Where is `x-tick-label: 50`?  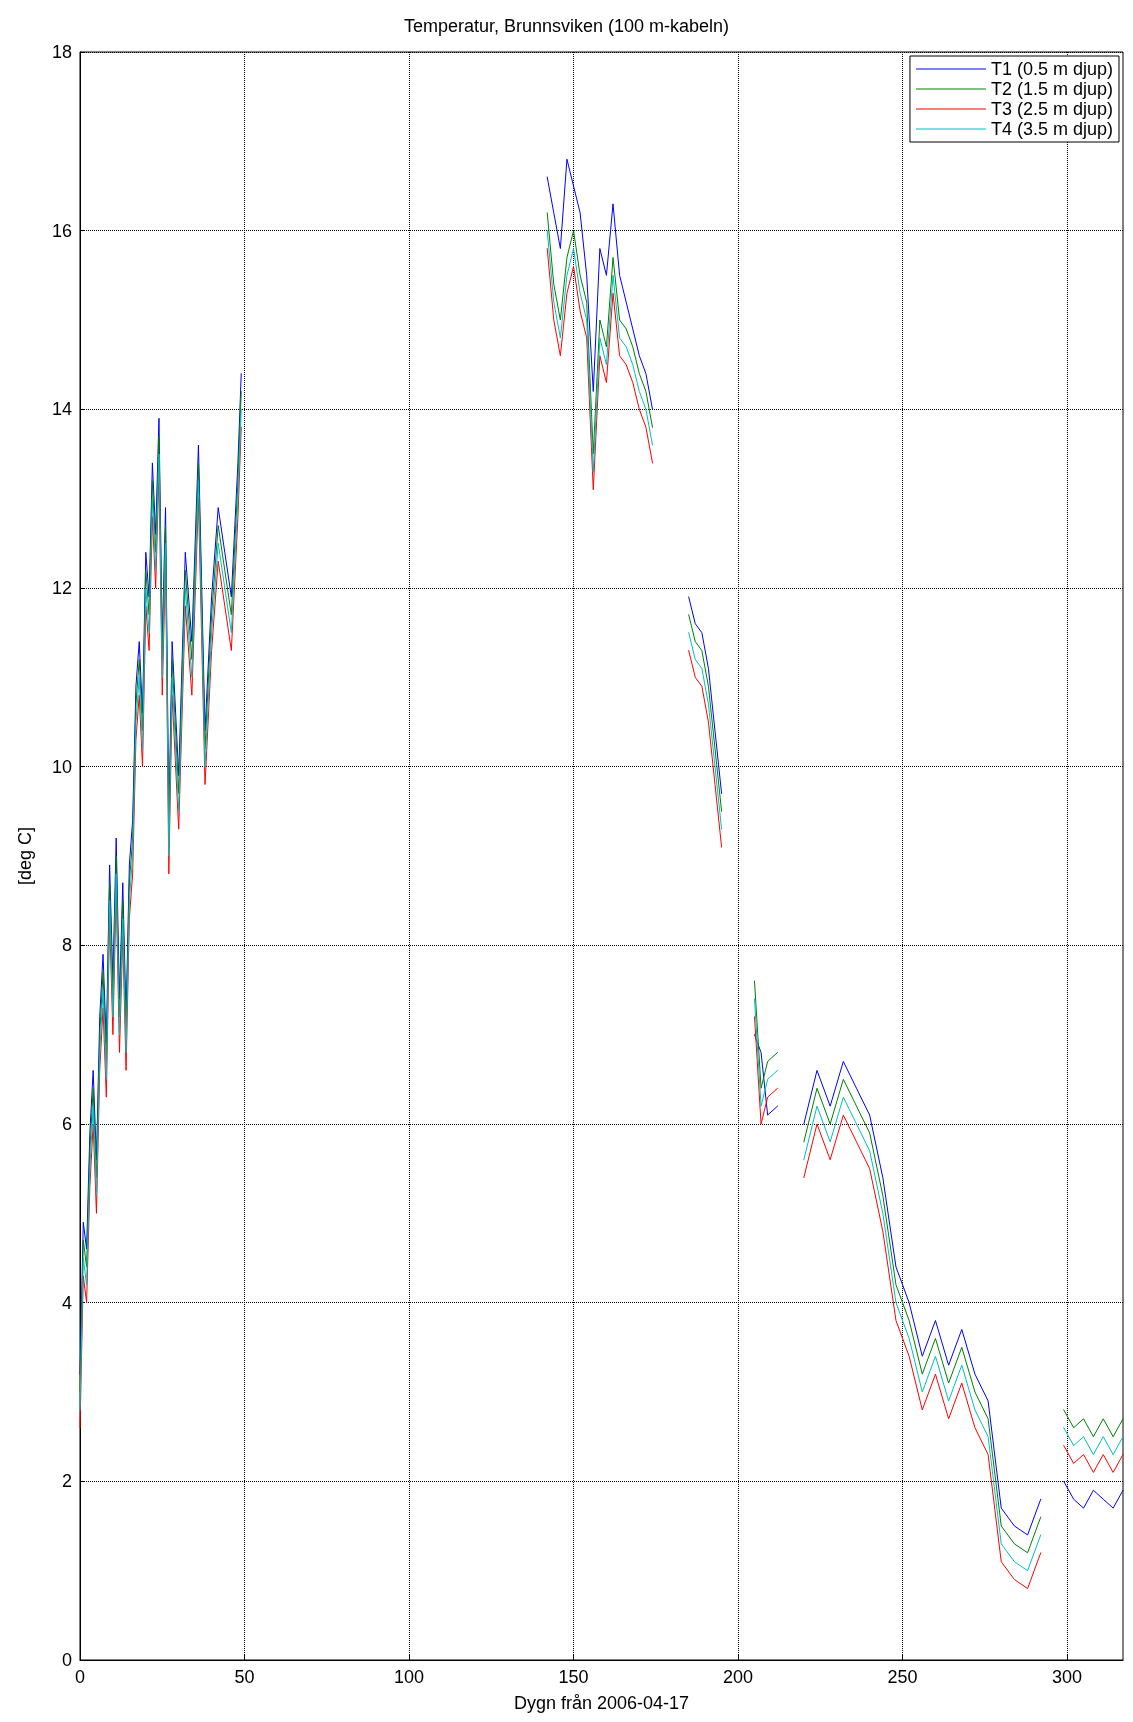
x-tick-label: 50 is located at coordinates (244, 1677).